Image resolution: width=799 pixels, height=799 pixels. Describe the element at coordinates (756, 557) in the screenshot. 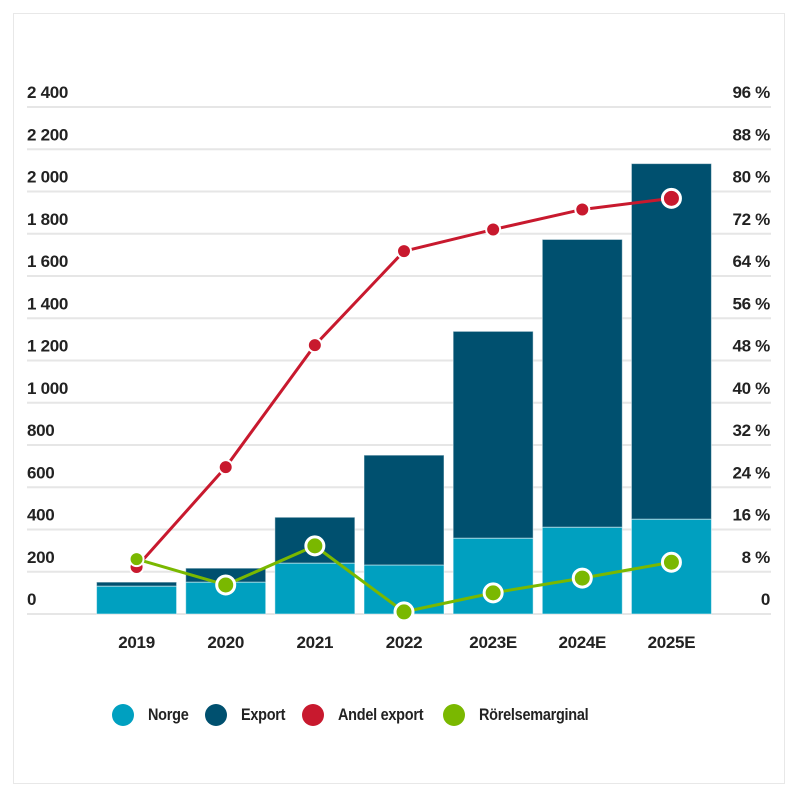

I see `y2-tick-label: 8 %` at that location.